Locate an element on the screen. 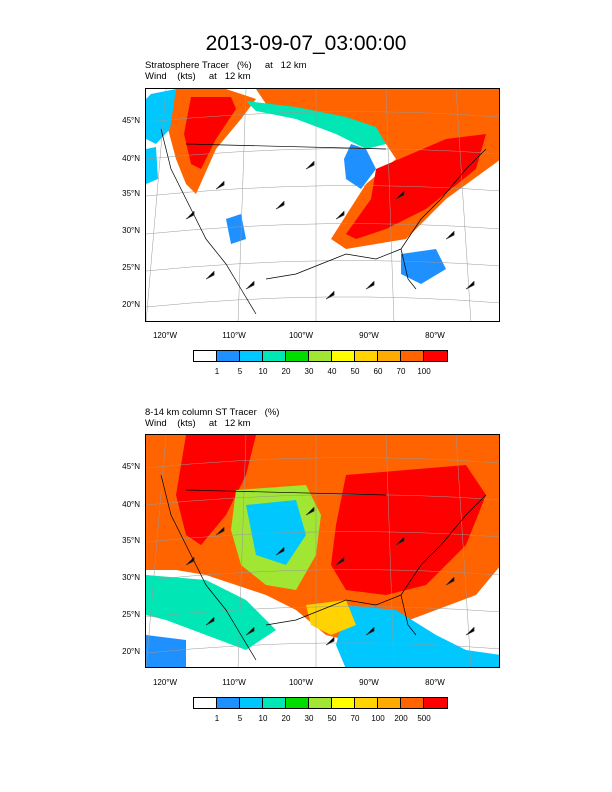 The height and width of the screenshot is (792, 612). panel2-lat-label: 45°N is located at coordinates (131, 466).